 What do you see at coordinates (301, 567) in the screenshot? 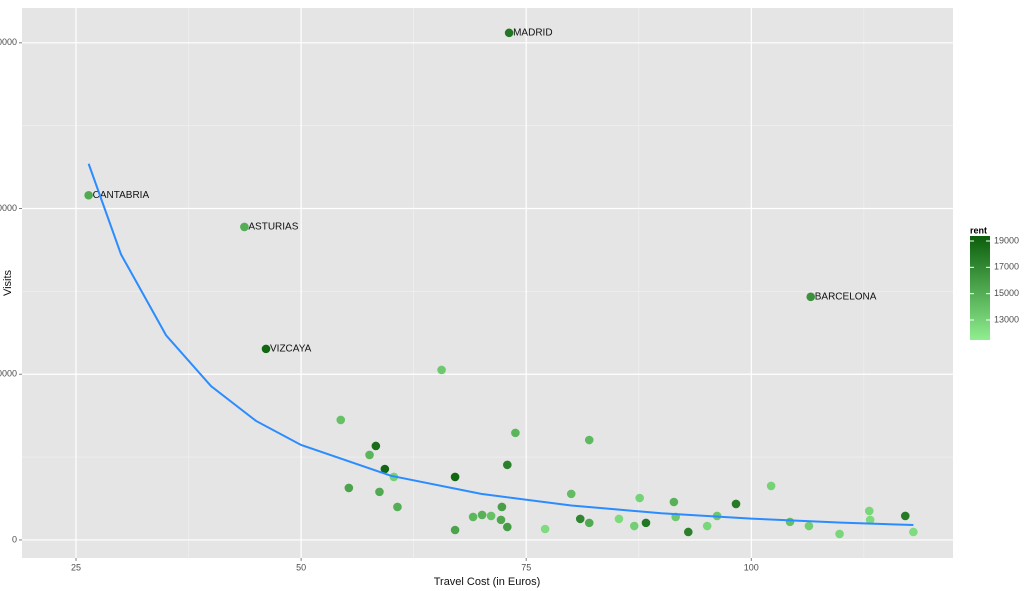
I see `x-tick-label: 50` at bounding box center [301, 567].